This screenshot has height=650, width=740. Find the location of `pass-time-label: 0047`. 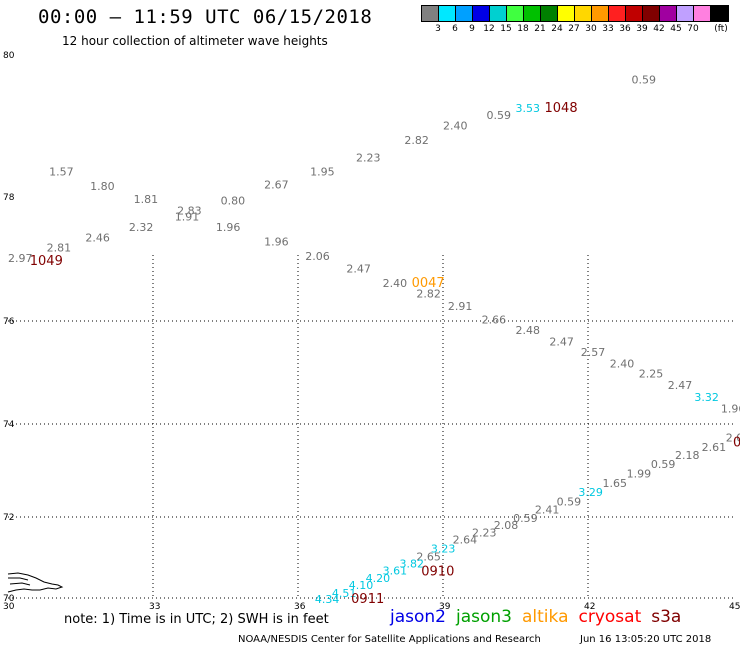

pass-time-label: 0047 is located at coordinates (428, 283).